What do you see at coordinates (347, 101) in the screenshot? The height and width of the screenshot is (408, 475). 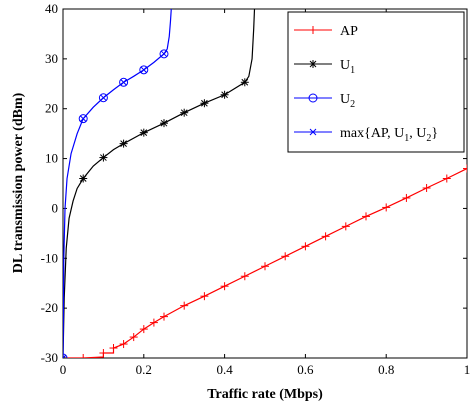 I see `legend-label: U2` at bounding box center [347, 101].